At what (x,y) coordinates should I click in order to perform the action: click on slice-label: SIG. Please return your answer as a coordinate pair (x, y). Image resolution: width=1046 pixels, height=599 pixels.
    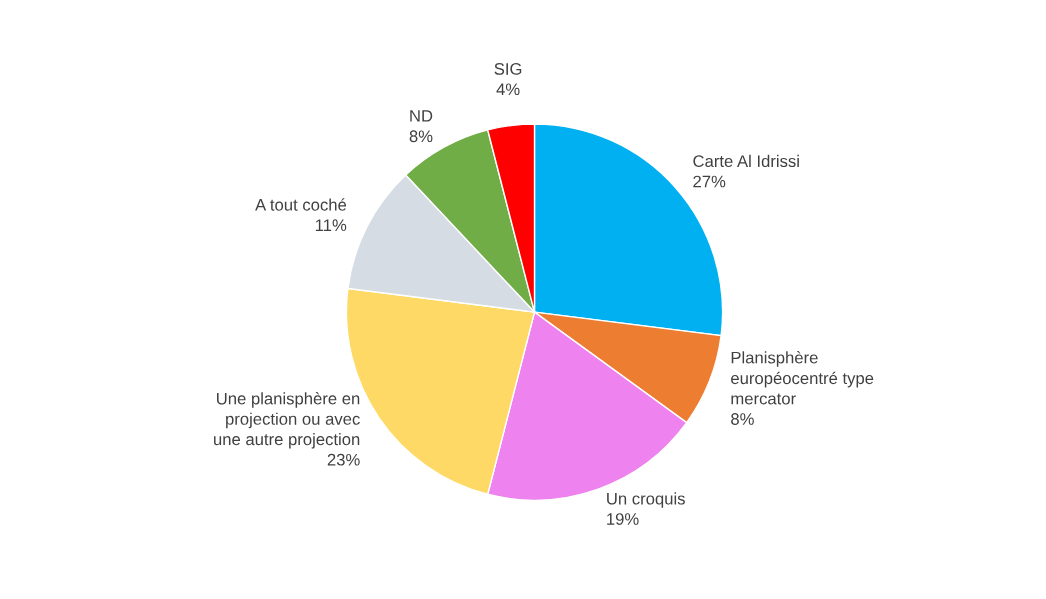
    Looking at the image, I should click on (508, 69).